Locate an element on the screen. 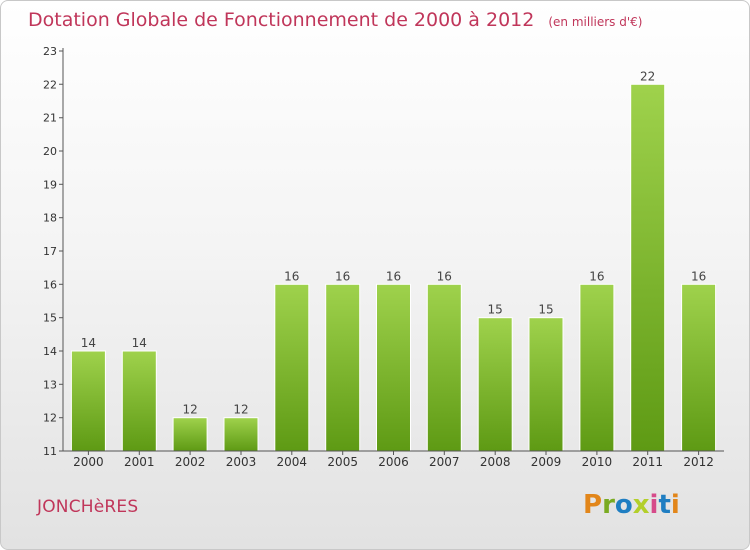  y-tick-label-14: 14 is located at coordinates (50, 351).